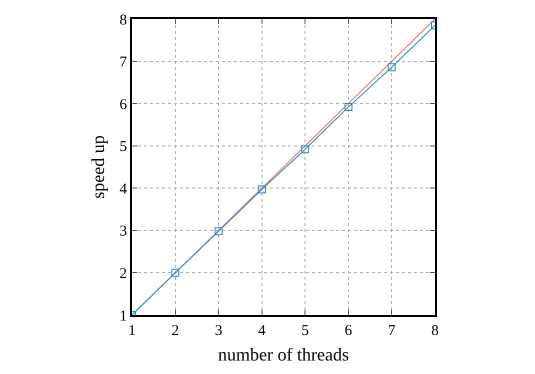  Describe the element at coordinates (283, 354) in the screenshot. I see `x-axis-title: number of threads` at that location.